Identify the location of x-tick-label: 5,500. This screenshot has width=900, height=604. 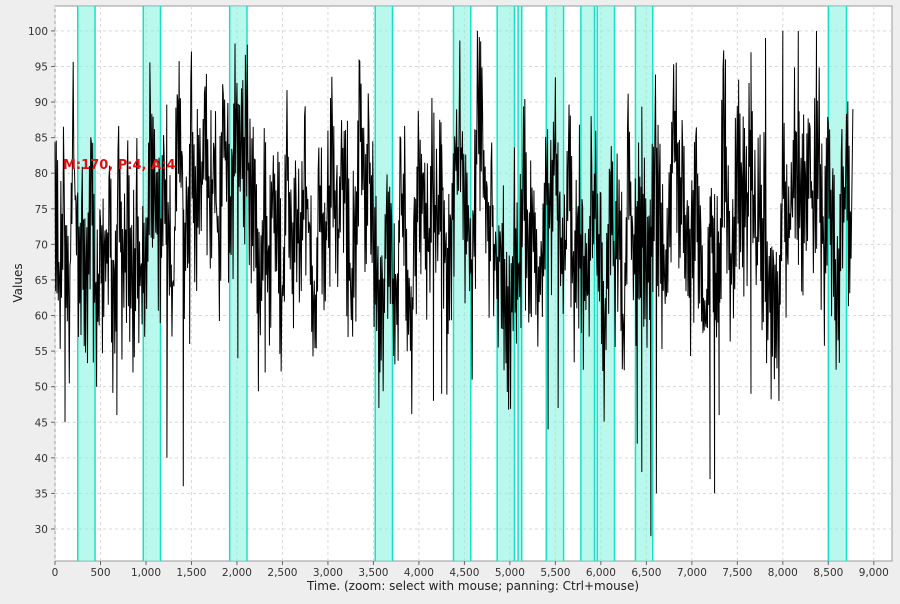
(555, 573).